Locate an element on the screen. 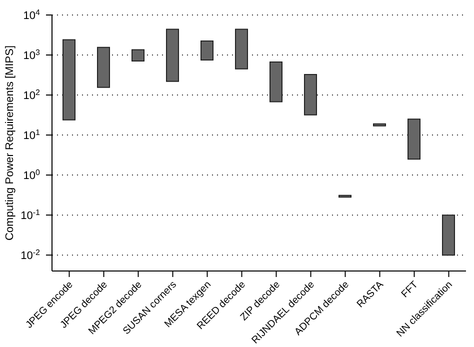 Image resolution: width=474 pixels, height=347 pixels. y-tick-label: 10$^{-1}$ is located at coordinates (30, 215).